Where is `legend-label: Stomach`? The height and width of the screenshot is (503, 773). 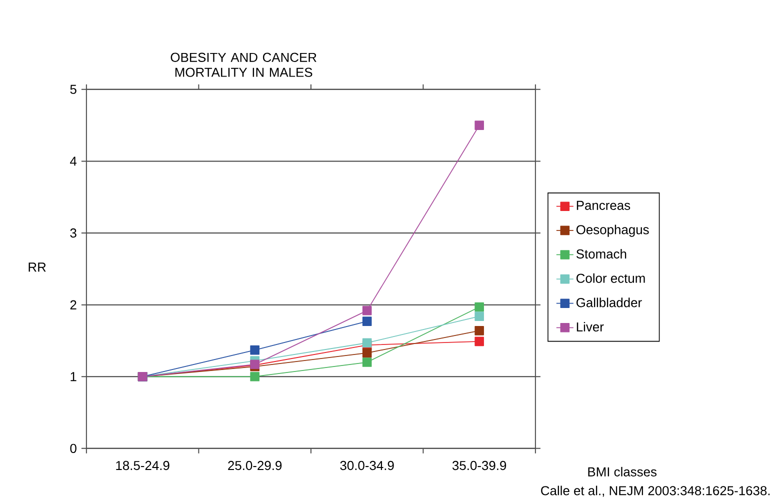 legend-label: Stomach is located at coordinates (601, 254).